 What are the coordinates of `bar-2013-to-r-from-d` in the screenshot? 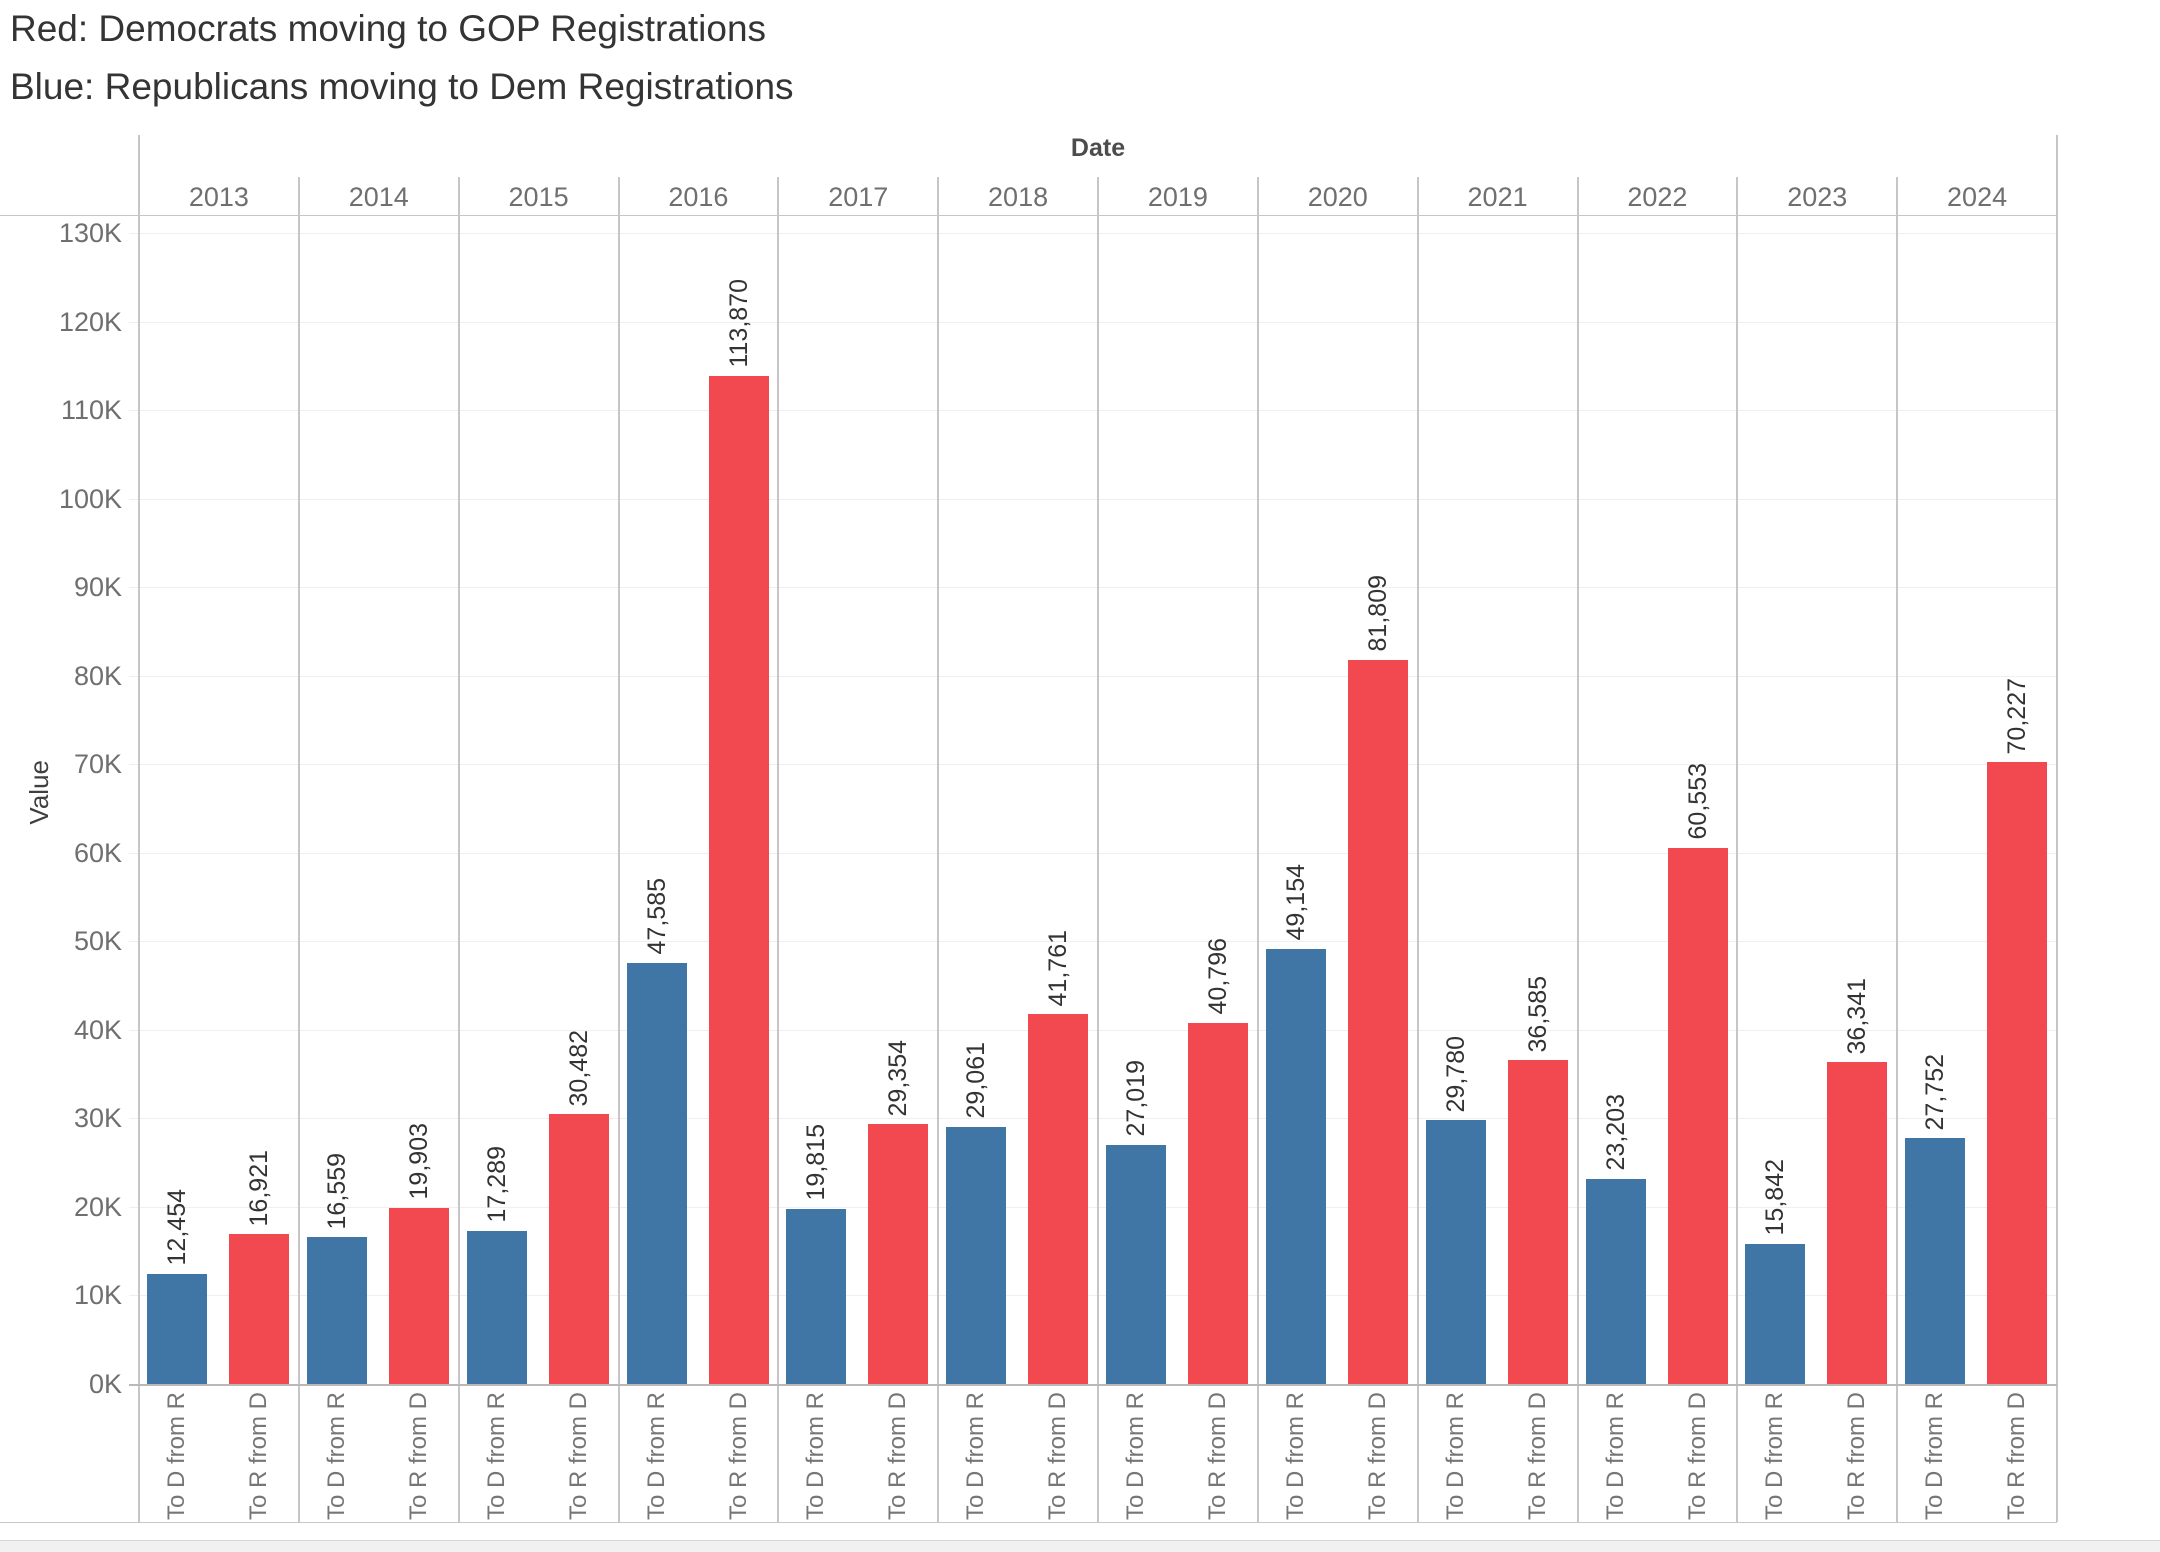 It's located at (259, 1309).